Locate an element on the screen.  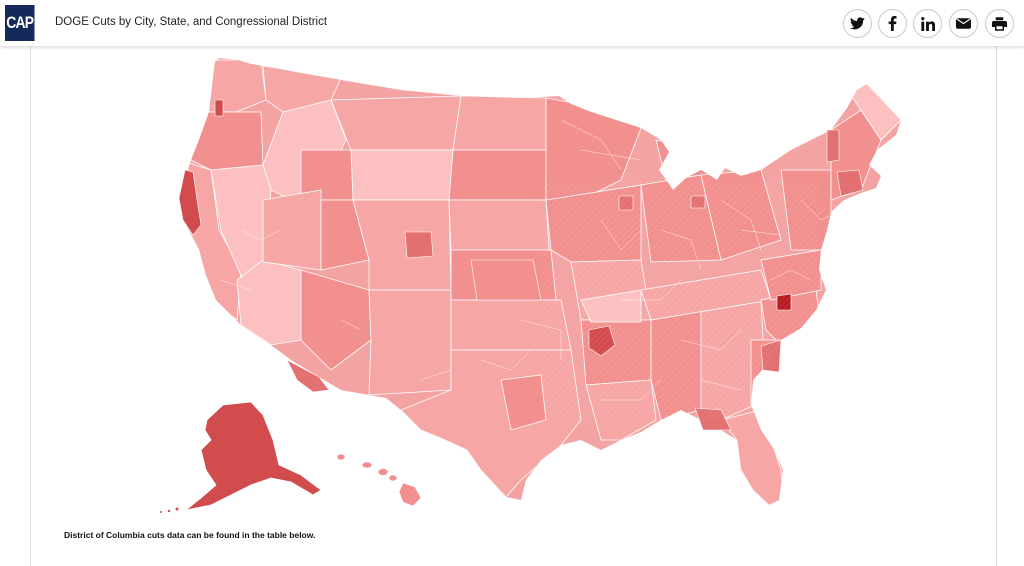
linkedin-icon is located at coordinates (927, 23).